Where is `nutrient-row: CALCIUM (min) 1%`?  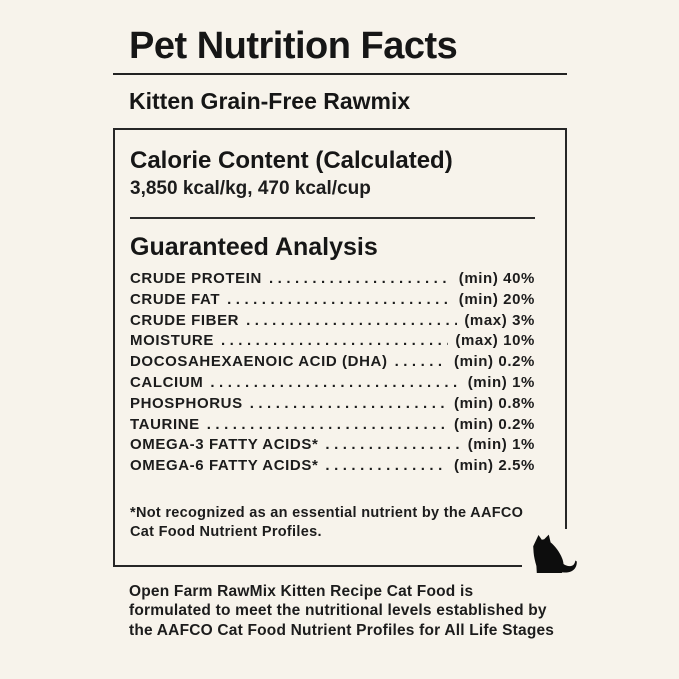 nutrient-row: CALCIUM (min) 1% is located at coordinates (332, 383).